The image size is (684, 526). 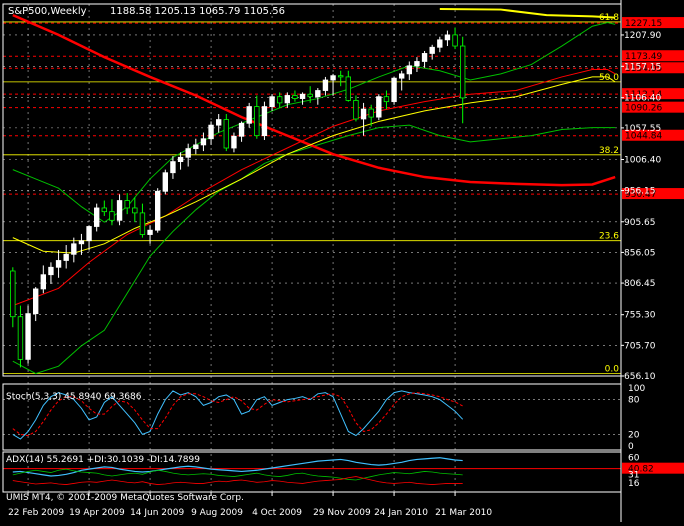 What do you see at coordinates (634, 435) in the screenshot?
I see `stoch-tick-label: 20` at bounding box center [634, 435].